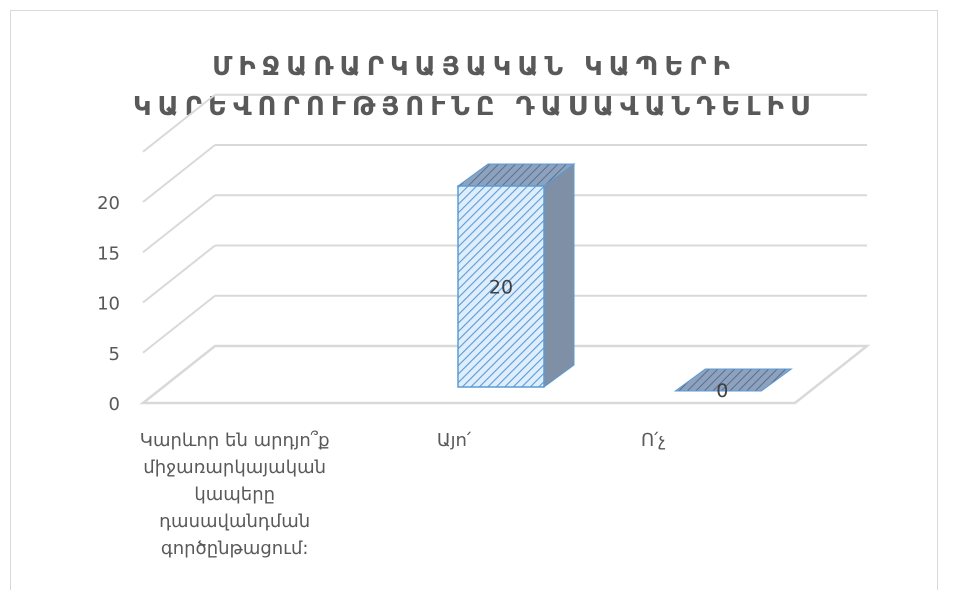 This screenshot has height=590, width=958. I want to click on x-category-label-0-line-2: կապերը, so click(234, 494).